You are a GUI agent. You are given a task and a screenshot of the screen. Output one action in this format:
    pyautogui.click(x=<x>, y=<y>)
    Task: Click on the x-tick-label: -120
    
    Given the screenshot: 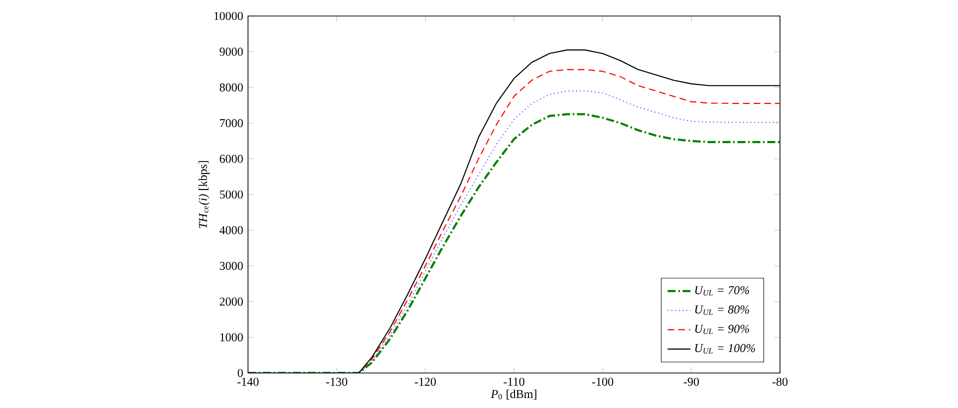 What is the action you would take?
    pyautogui.click(x=425, y=382)
    